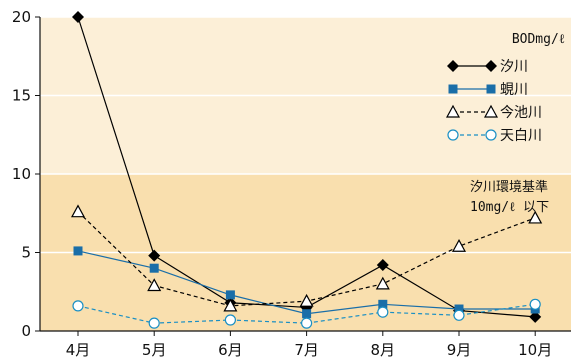 This screenshot has width=571, height=358. What do you see at coordinates (509, 207) in the screenshot?
I see `standard-annotation-line2: 10mg/ℓ 以下` at bounding box center [509, 207].